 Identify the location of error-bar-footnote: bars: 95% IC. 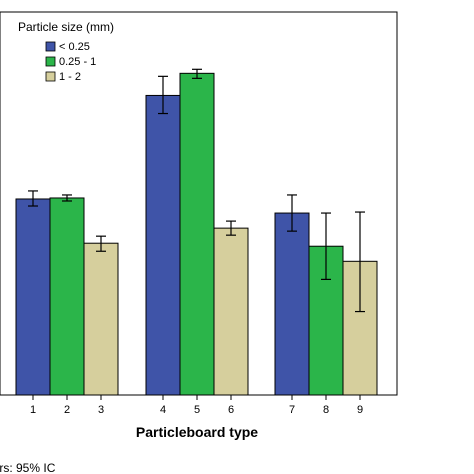
(28, 467).